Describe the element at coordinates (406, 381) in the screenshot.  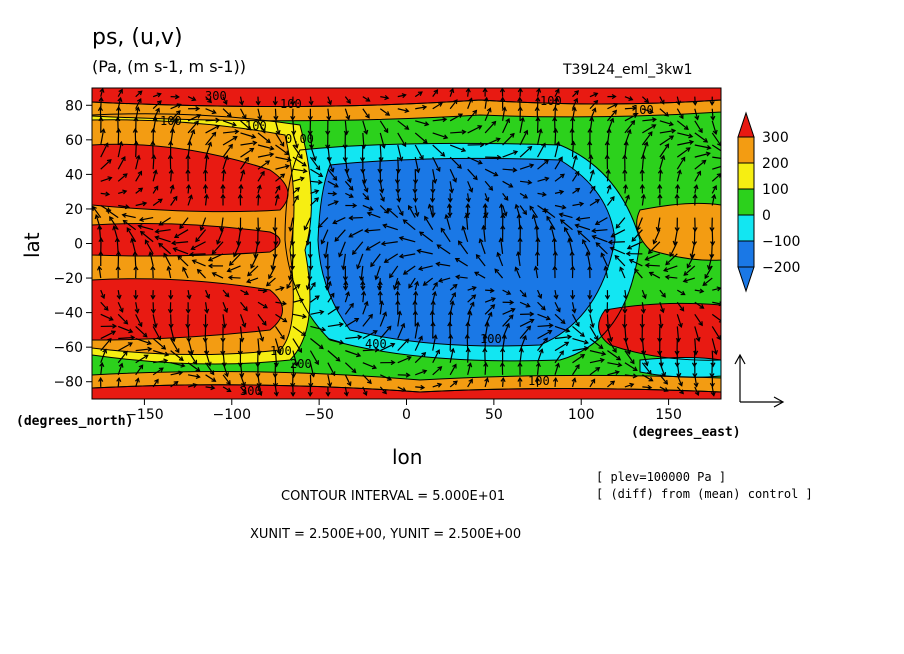
I see `contour-line` at that location.